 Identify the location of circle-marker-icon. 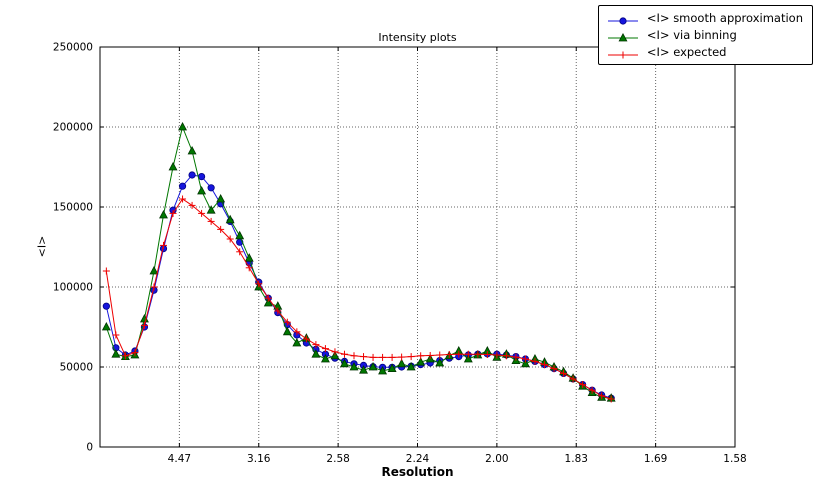
(623, 18).